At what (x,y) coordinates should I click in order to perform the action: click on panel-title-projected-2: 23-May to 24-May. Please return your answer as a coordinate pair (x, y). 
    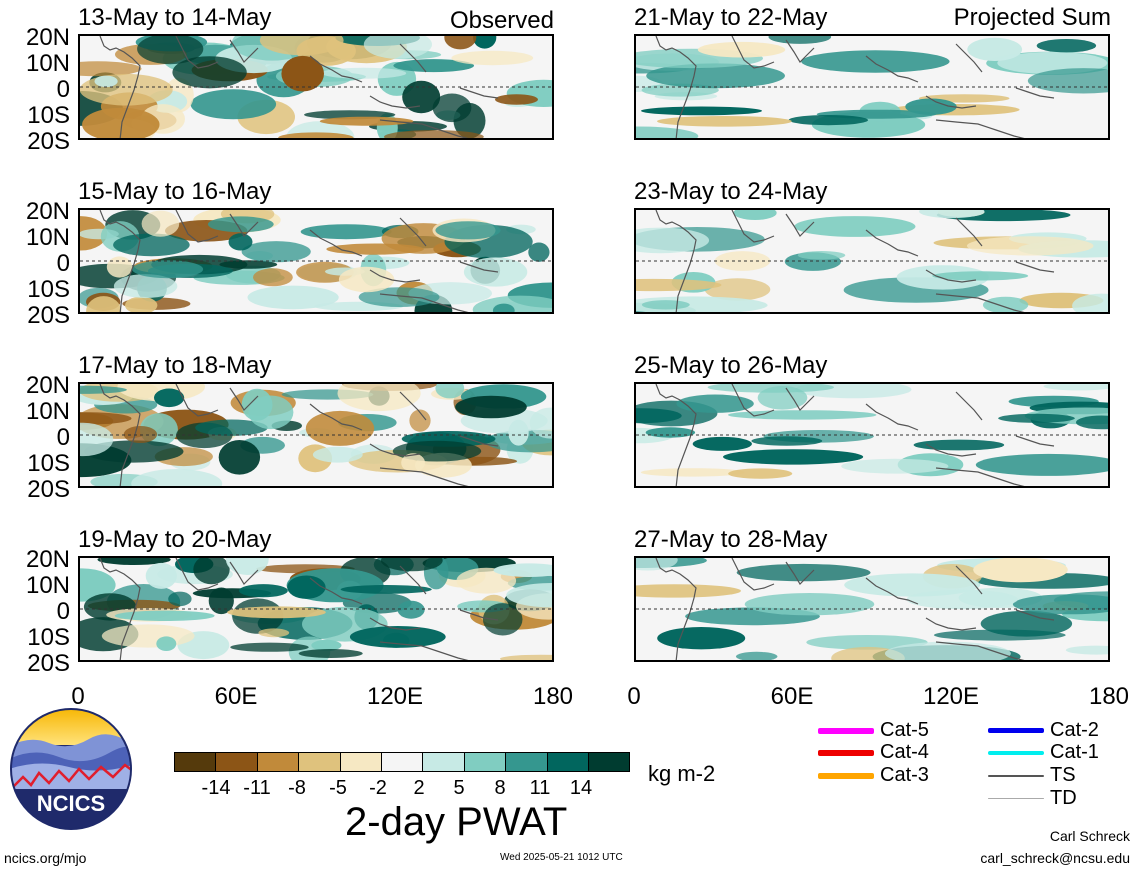
    Looking at the image, I should click on (731, 191).